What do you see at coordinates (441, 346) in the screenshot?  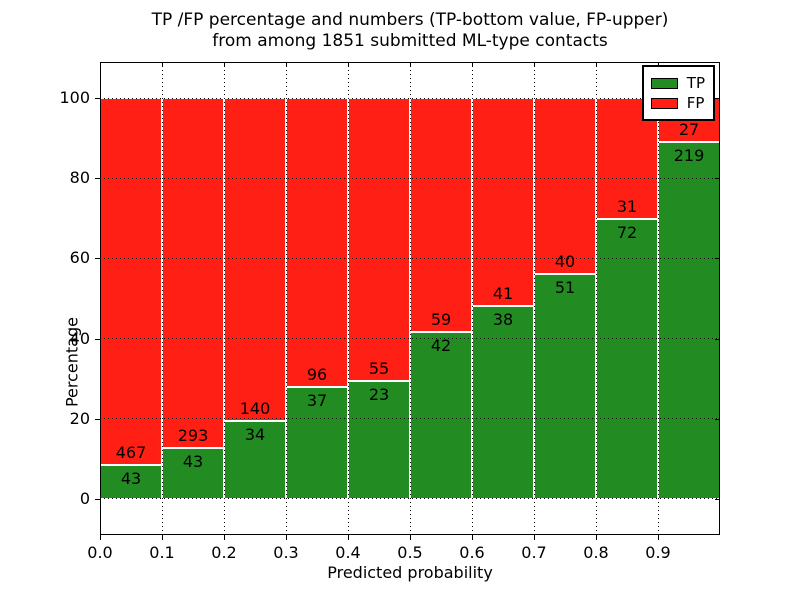 I see `bar-annotation-tp: 42` at bounding box center [441, 346].